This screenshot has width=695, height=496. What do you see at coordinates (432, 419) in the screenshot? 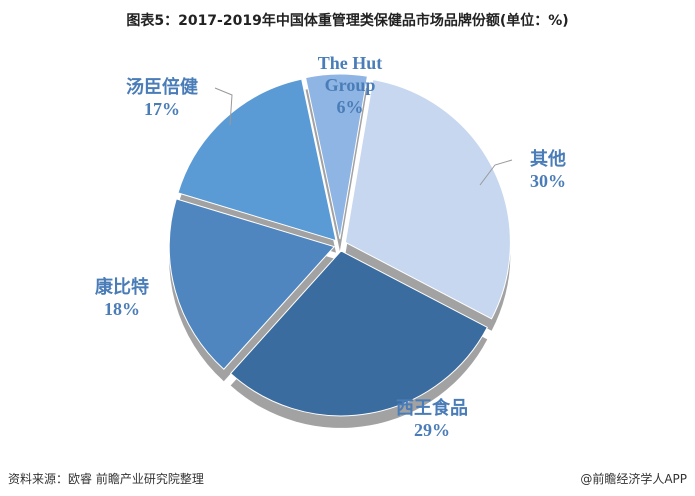
I see `slice-label: 西王食品 29%` at bounding box center [432, 419].